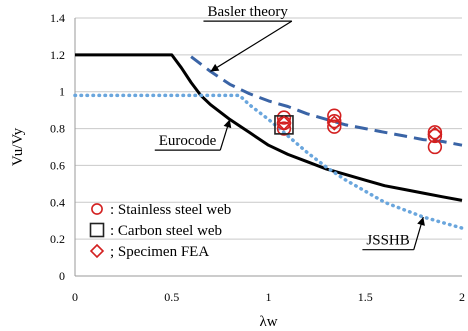 The width and height of the screenshot is (468, 331). What do you see at coordinates (462, 297) in the screenshot?
I see `x-tick-label: 2` at bounding box center [462, 297].